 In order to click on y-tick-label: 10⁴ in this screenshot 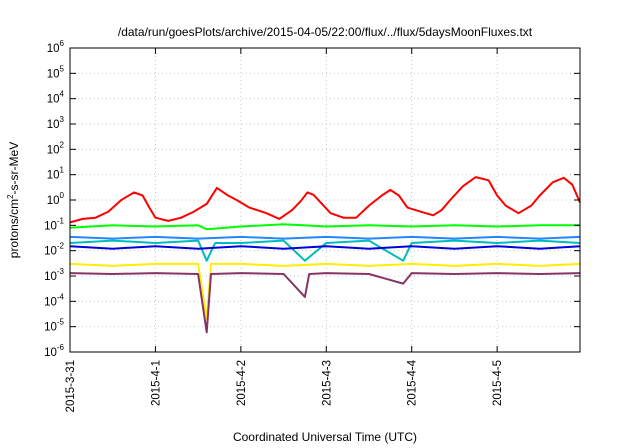, I will do `click(56, 98)`.